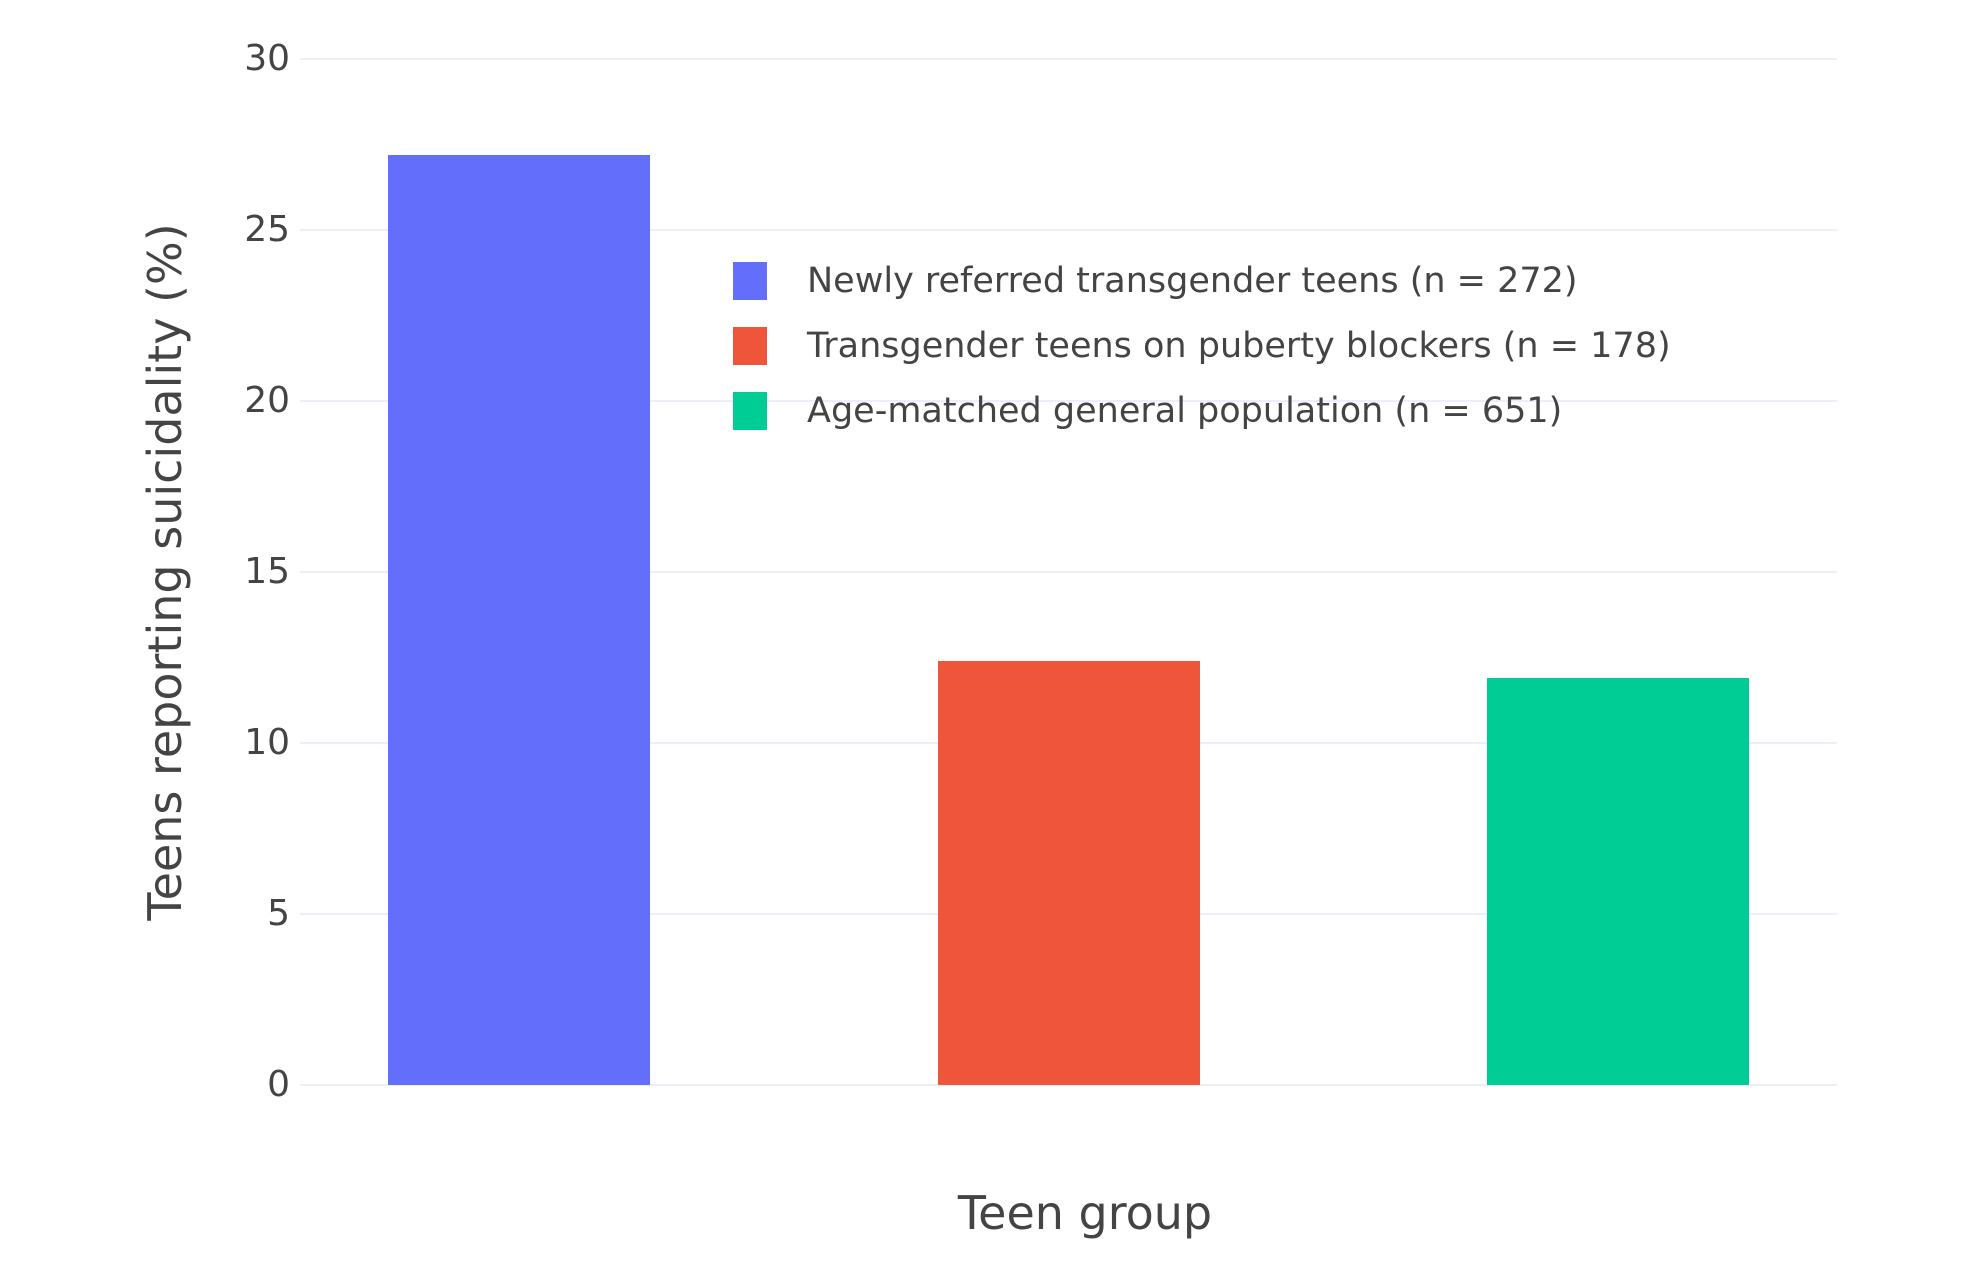  Describe the element at coordinates (267, 400) in the screenshot. I see `y-tick-label: 20` at that location.